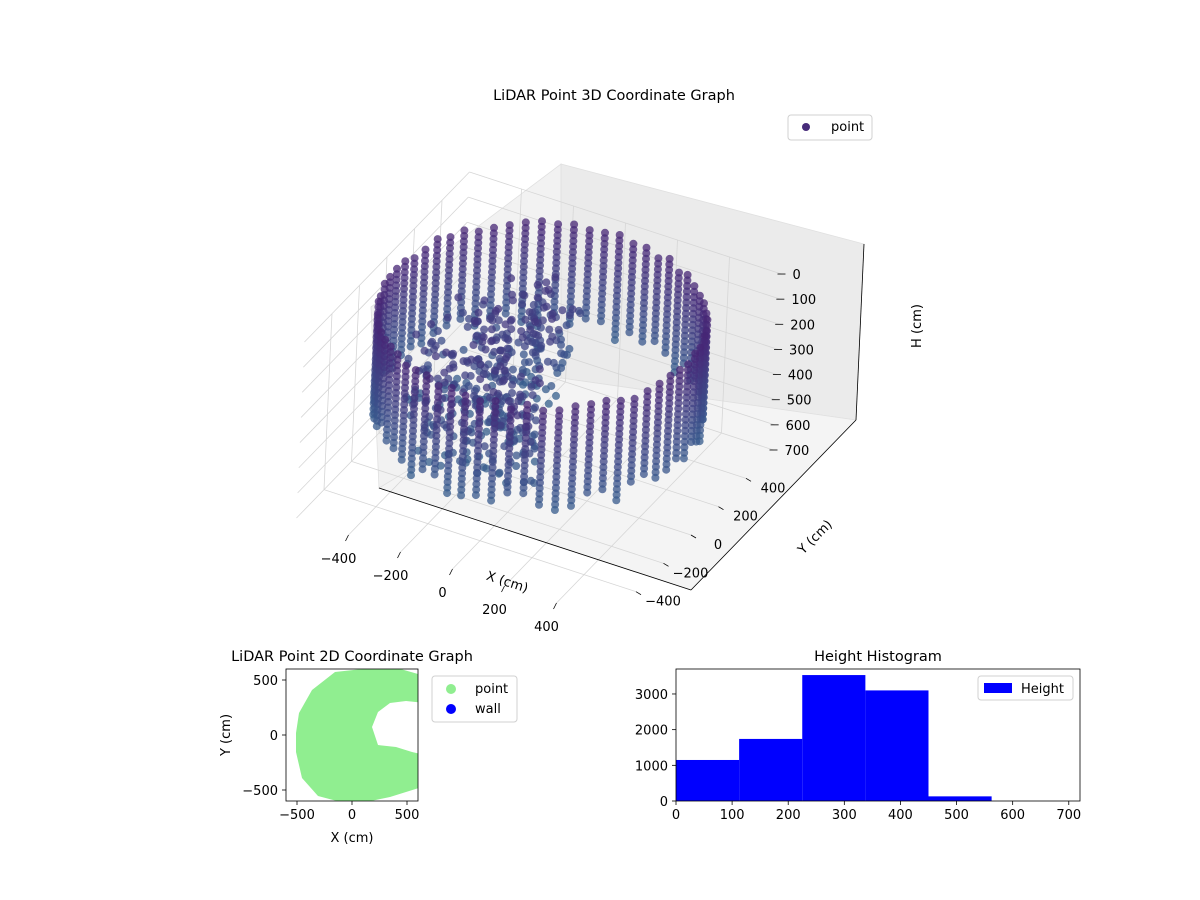  Describe the element at coordinates (540, 365) in the screenshot. I see `points-3d` at that location.